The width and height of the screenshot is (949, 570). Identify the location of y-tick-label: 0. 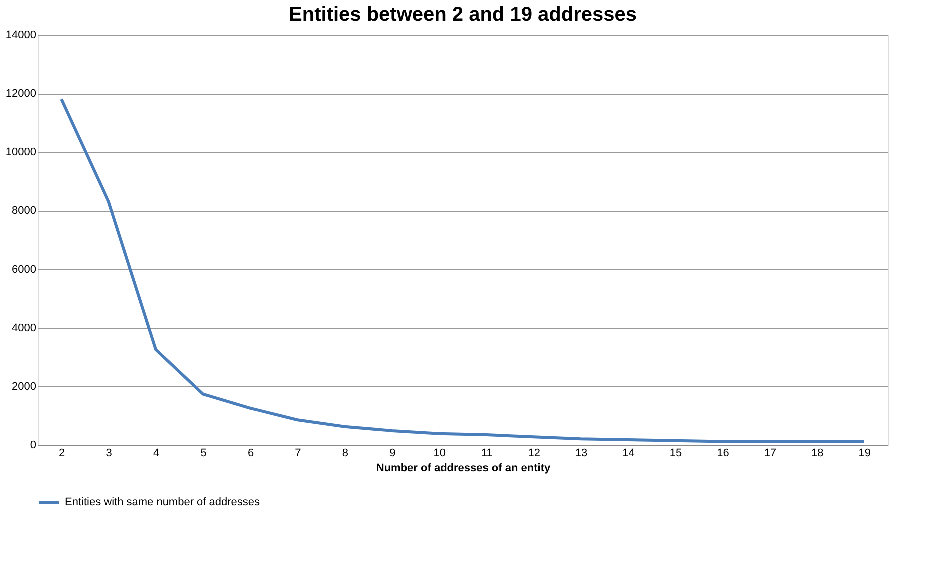
(33, 446).